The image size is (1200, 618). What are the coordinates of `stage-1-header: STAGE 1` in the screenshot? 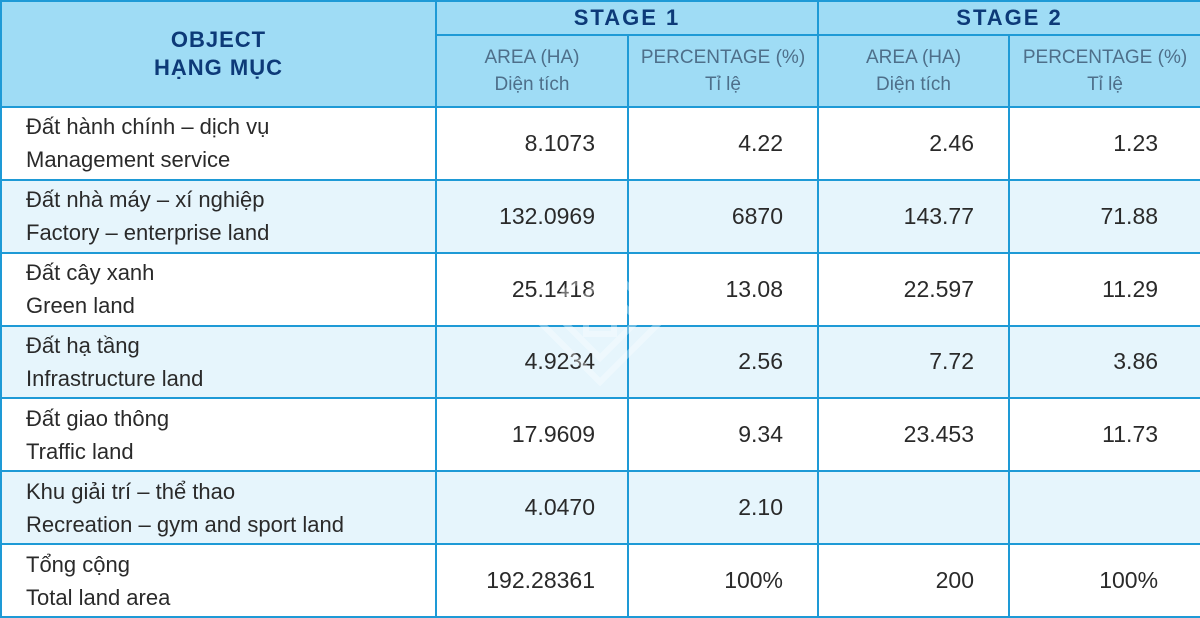 It's located at (627, 18).